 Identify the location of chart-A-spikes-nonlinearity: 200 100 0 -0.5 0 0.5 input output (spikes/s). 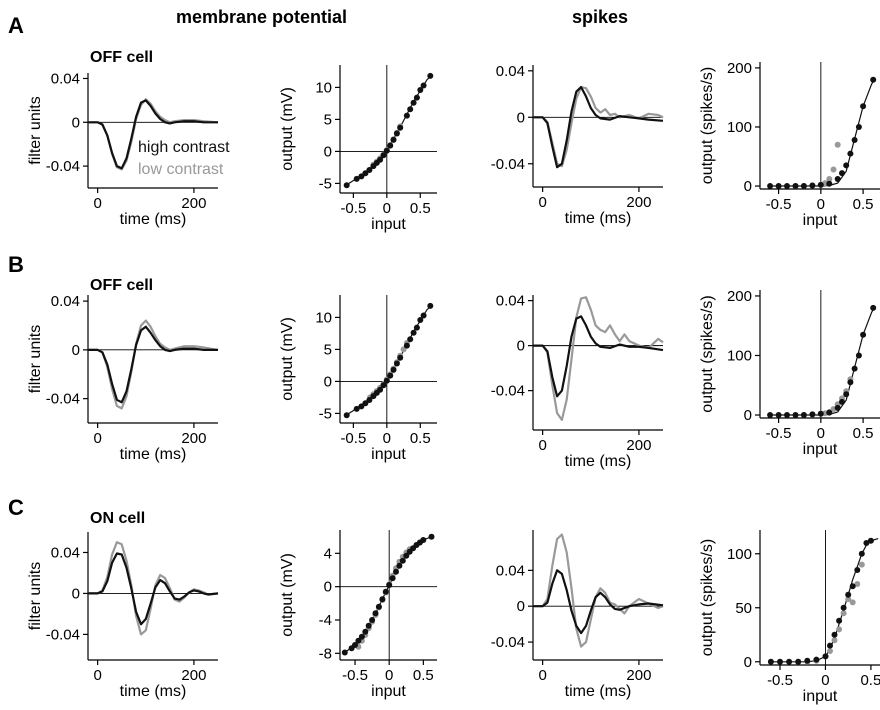
(789, 144).